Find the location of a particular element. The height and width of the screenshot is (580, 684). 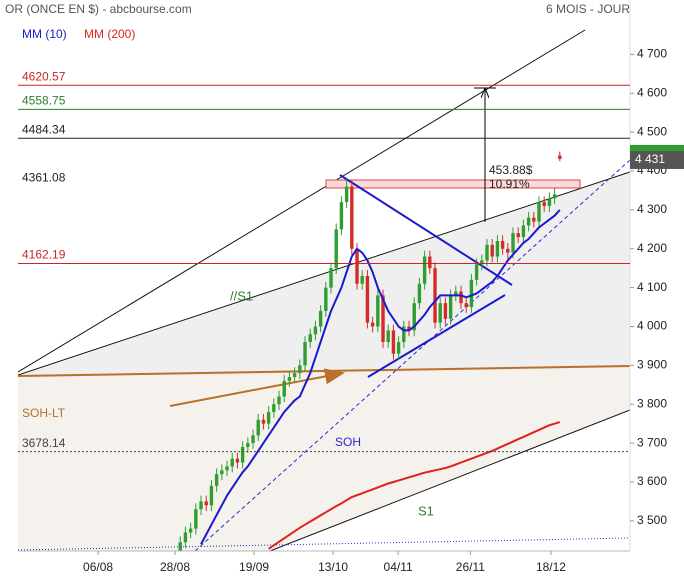

s1-line is located at coordinates (449, 480).